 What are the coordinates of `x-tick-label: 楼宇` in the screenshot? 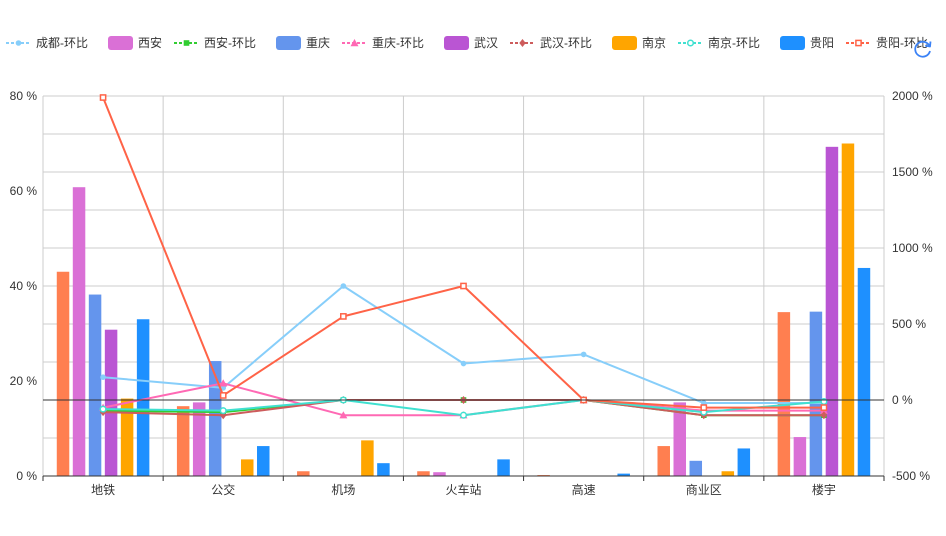 It's located at (824, 489).